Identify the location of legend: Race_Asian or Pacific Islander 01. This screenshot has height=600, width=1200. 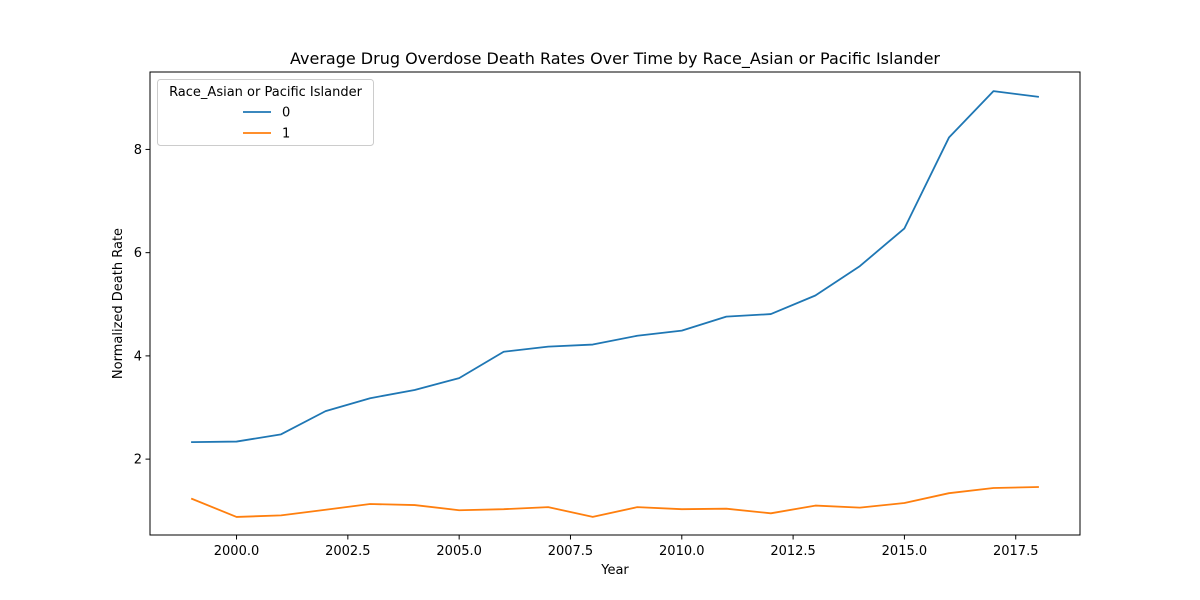
(265, 112).